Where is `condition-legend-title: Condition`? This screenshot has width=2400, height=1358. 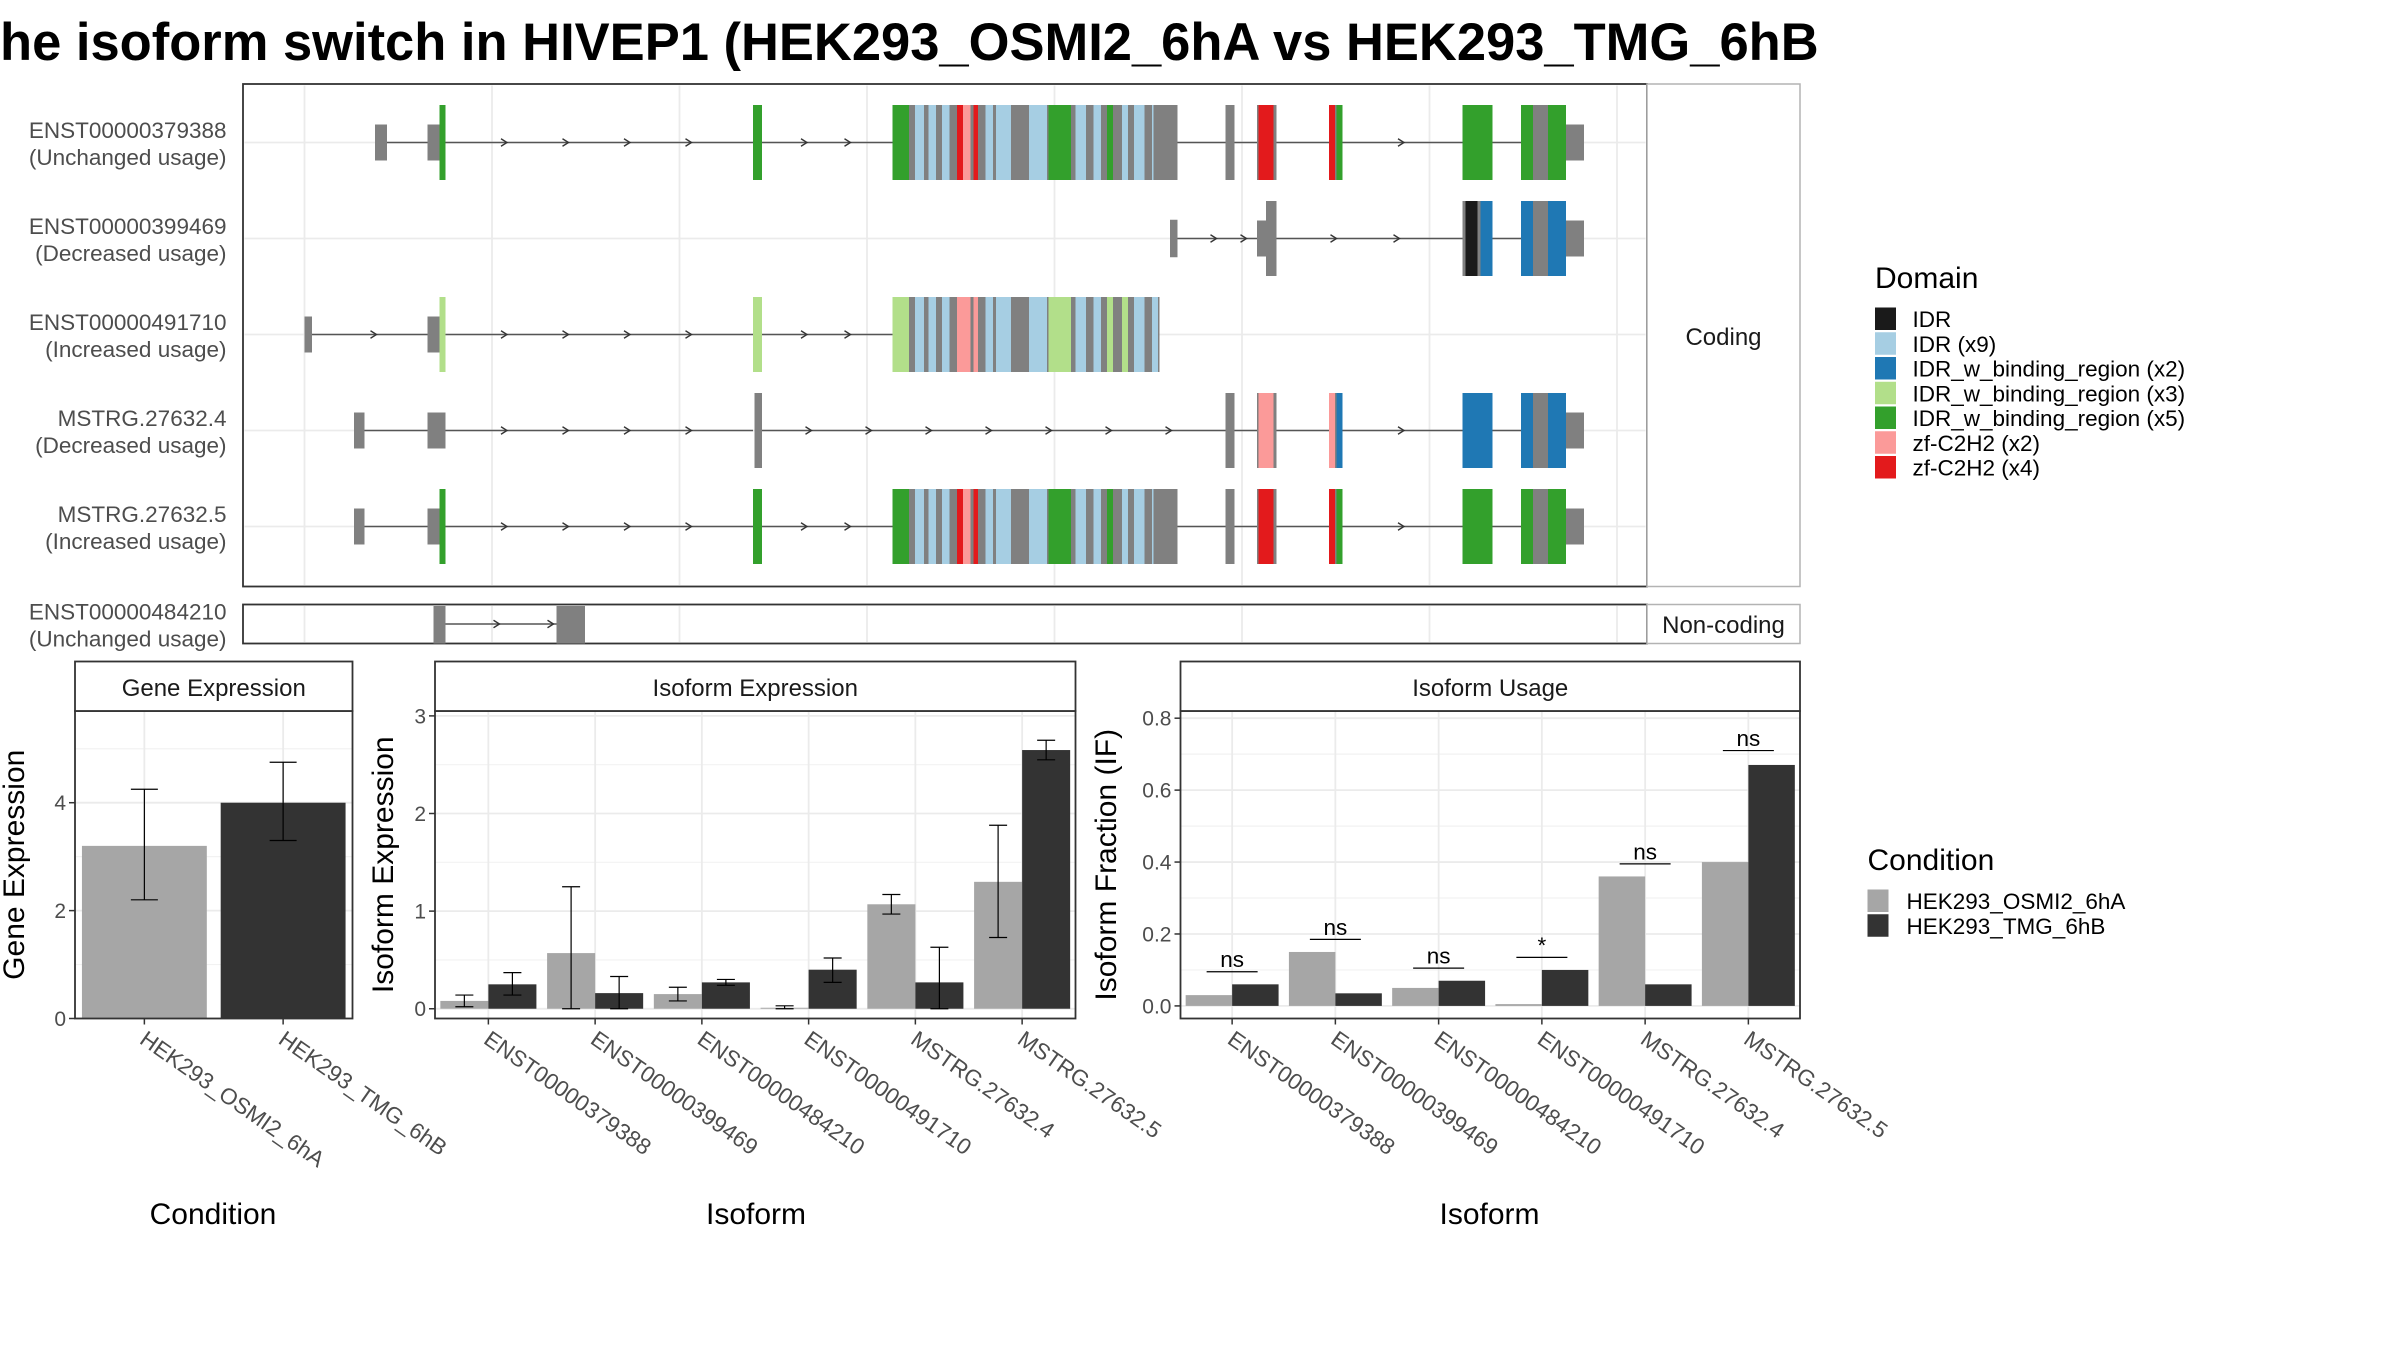 condition-legend-title: Condition is located at coordinates (1931, 860).